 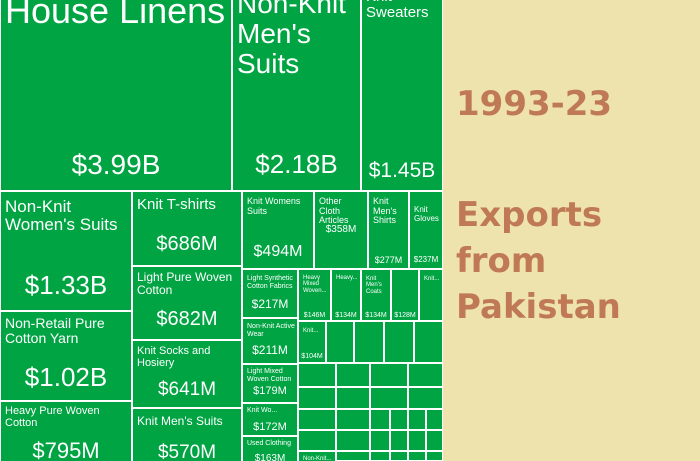 I want to click on treemap-tile: Knit Womens Suits $494M, so click(x=278, y=230).